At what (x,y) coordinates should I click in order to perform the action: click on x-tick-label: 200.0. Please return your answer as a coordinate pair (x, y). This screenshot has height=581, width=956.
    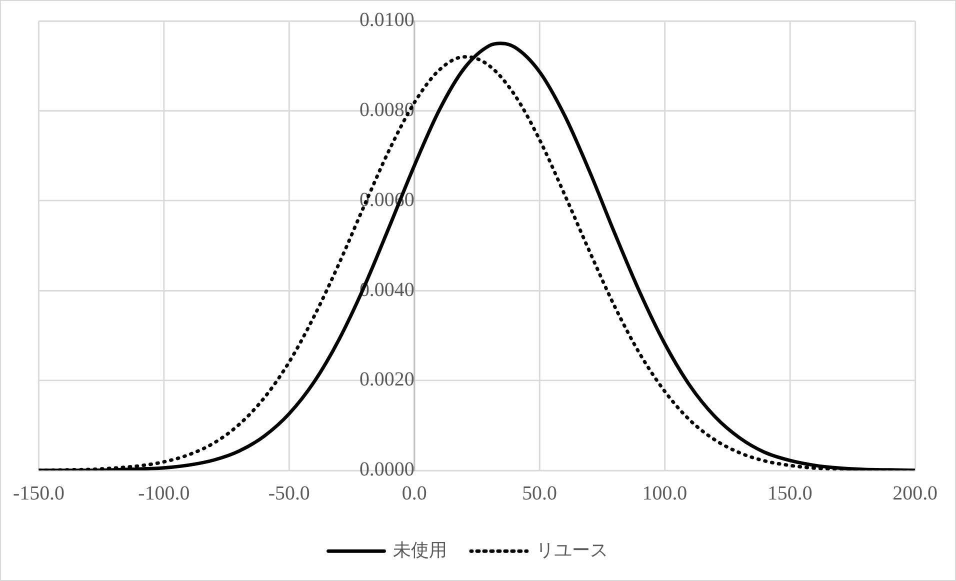
    Looking at the image, I should click on (915, 493).